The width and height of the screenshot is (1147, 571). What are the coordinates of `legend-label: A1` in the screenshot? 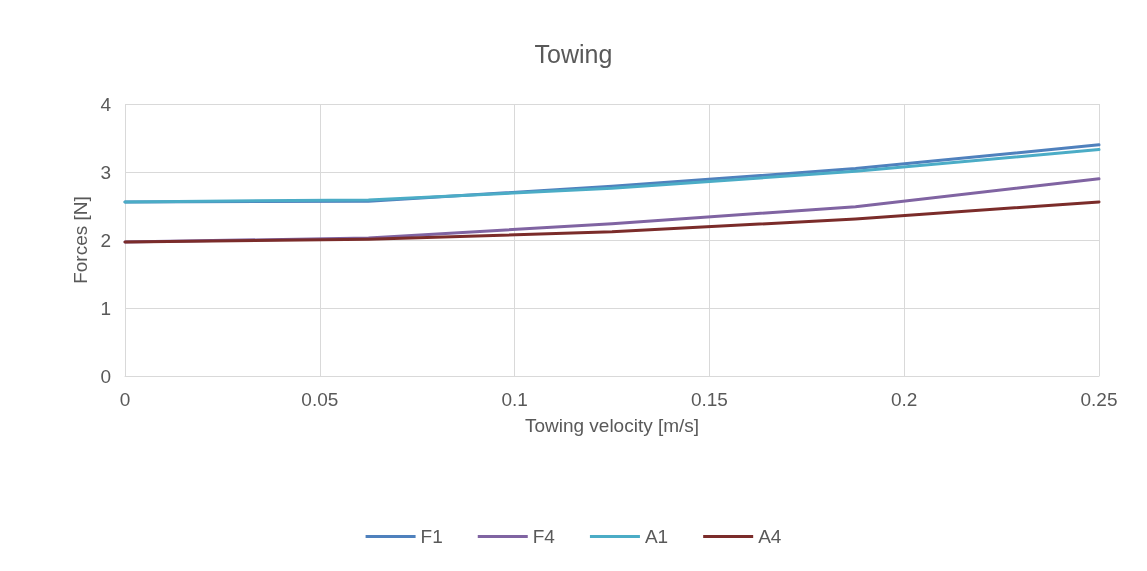 It's located at (656, 536).